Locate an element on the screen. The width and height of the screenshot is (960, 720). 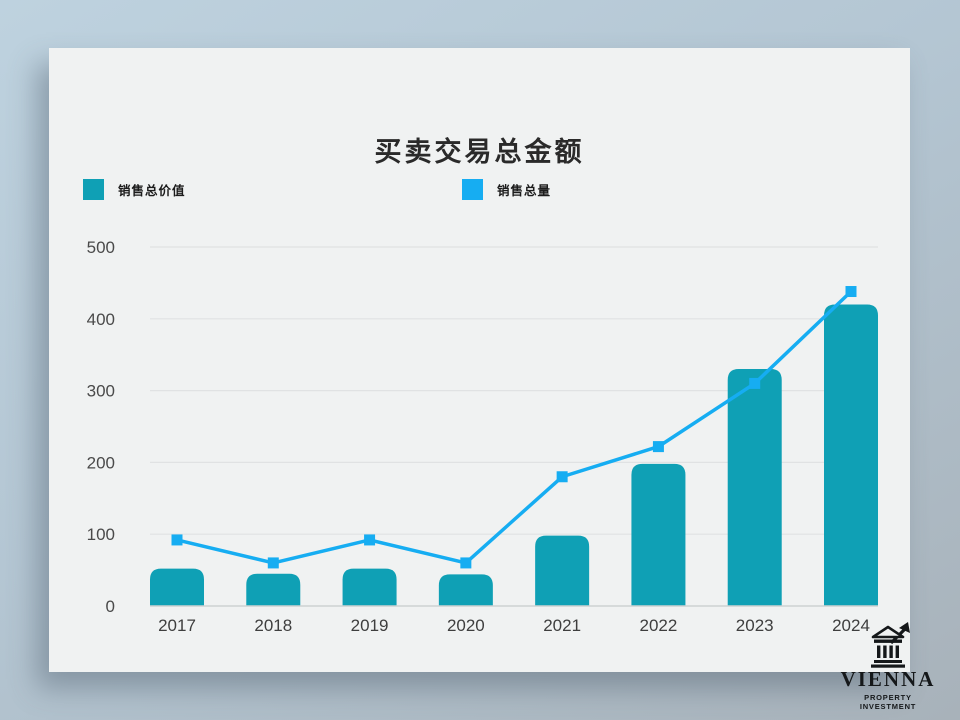
y-tick-label-500: 500 is located at coordinates (101, 247).